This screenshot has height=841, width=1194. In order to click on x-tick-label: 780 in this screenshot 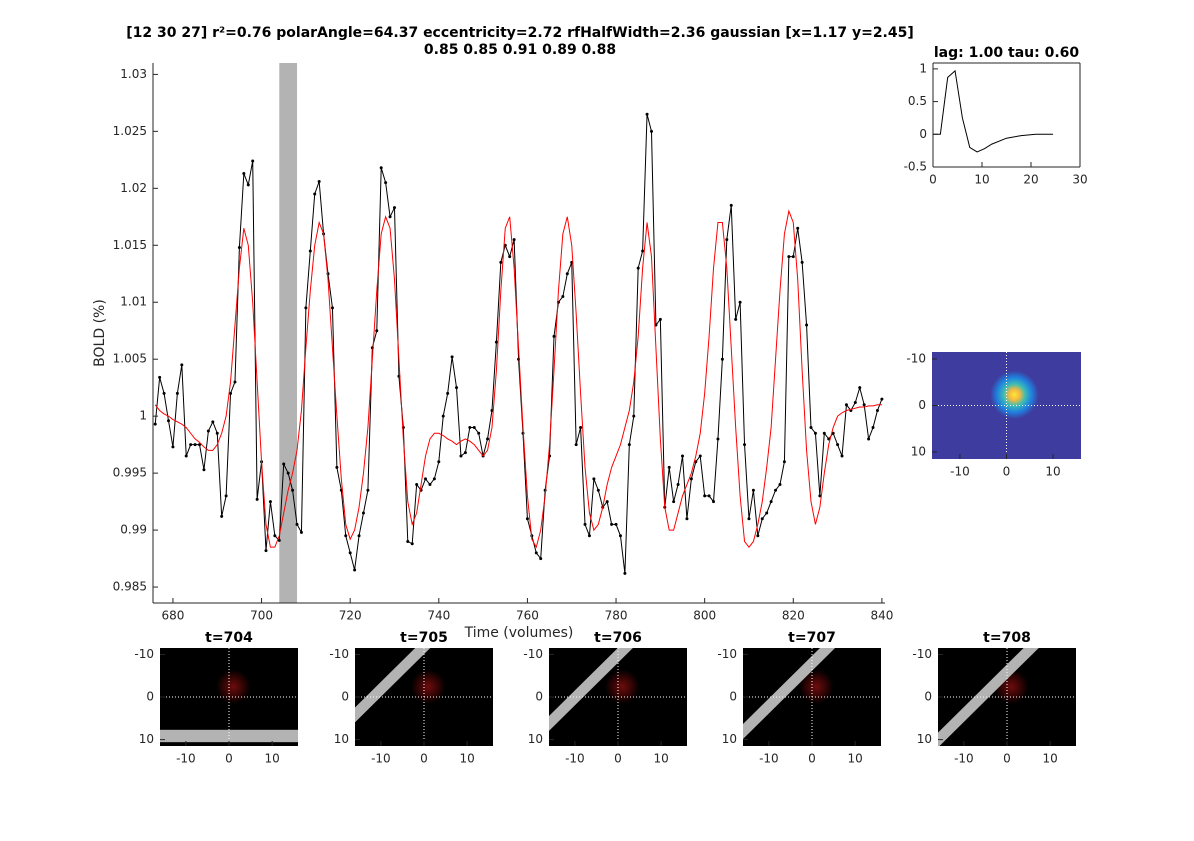, I will do `click(616, 616)`.